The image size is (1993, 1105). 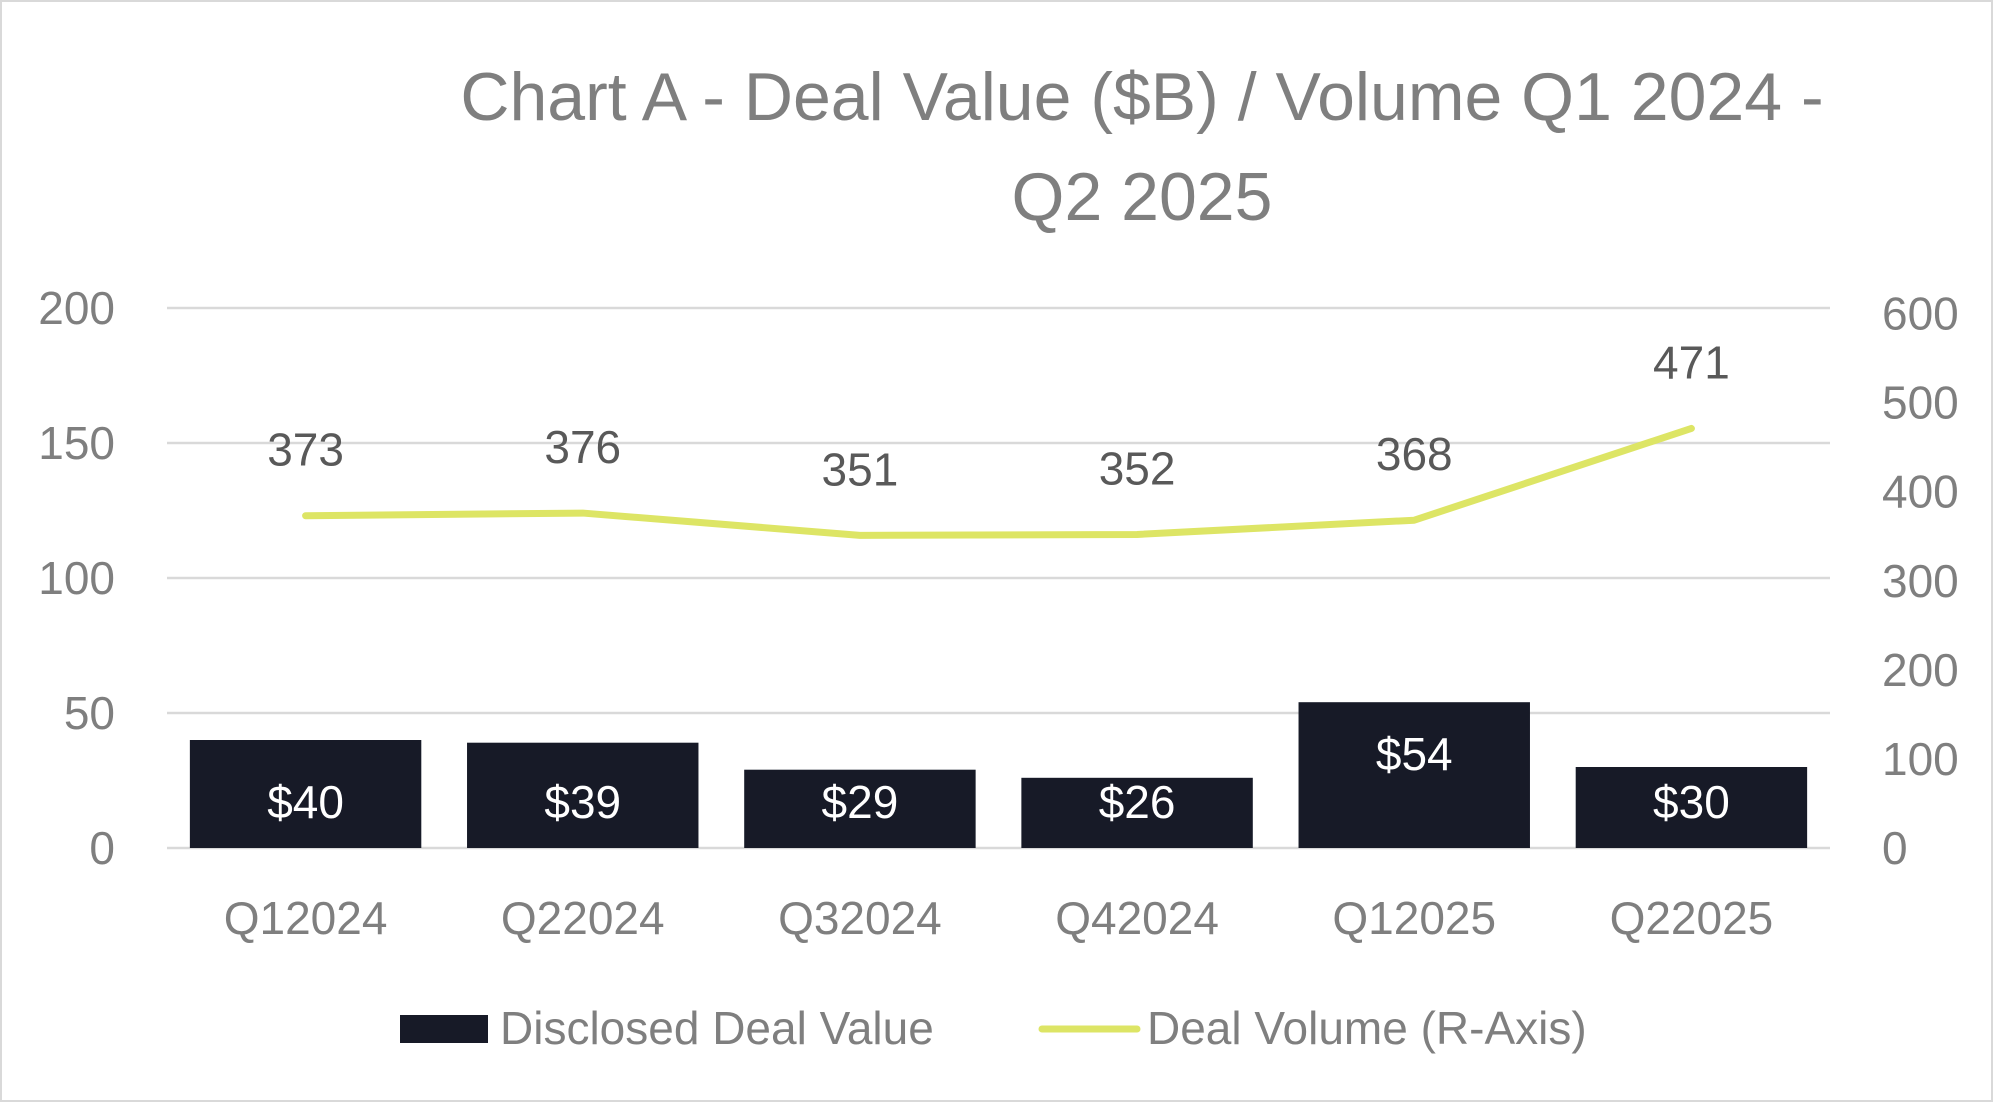 What do you see at coordinates (583, 918) in the screenshot?
I see `x-axis-category-label: Q22024` at bounding box center [583, 918].